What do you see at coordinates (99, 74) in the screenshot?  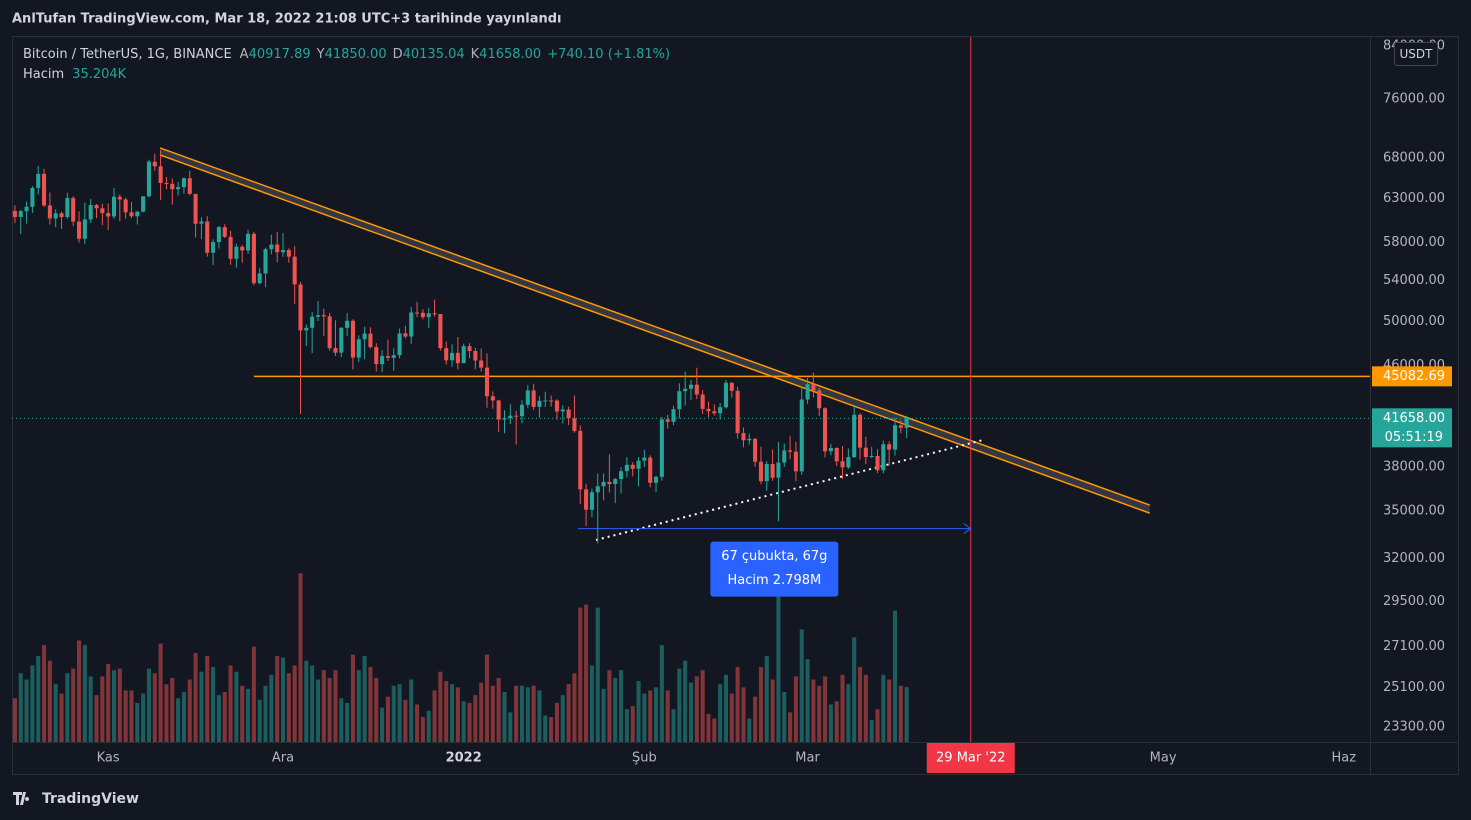 I see `volume: 35.204K` at bounding box center [99, 74].